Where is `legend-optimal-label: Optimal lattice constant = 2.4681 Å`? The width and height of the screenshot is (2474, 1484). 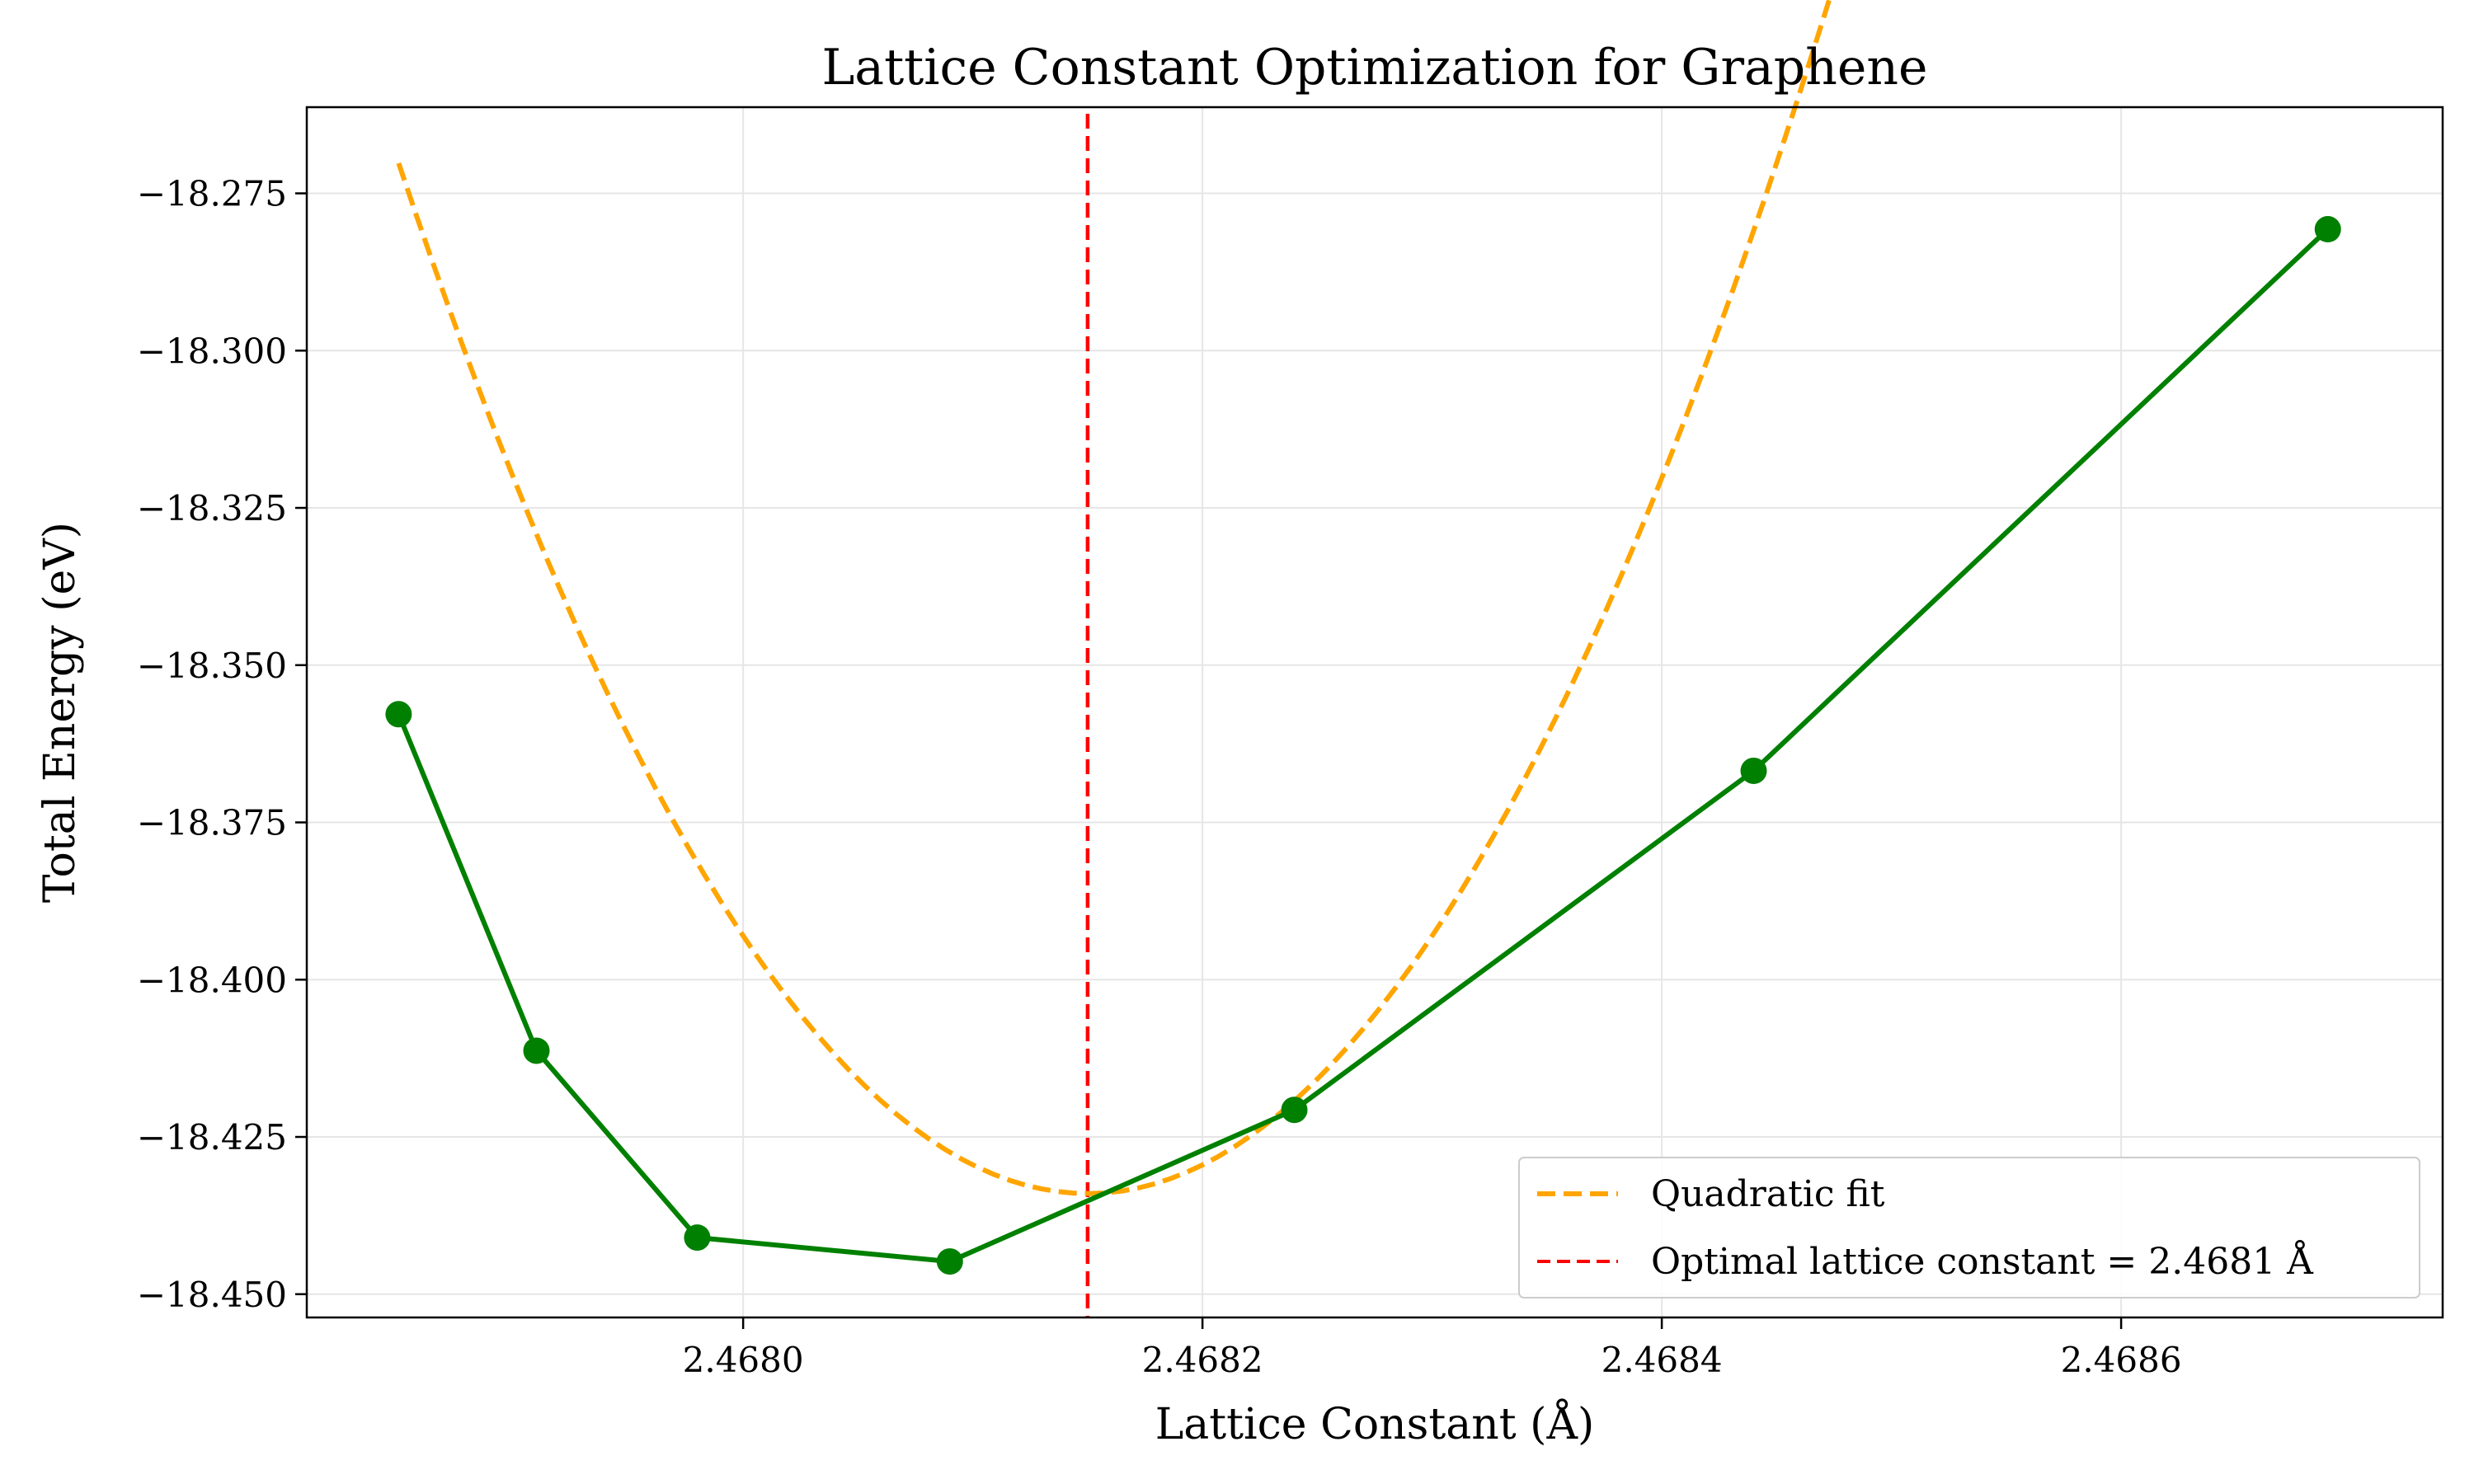 legend-optimal-label: Optimal lattice constant = 2.4681 Å is located at coordinates (1982, 1261).